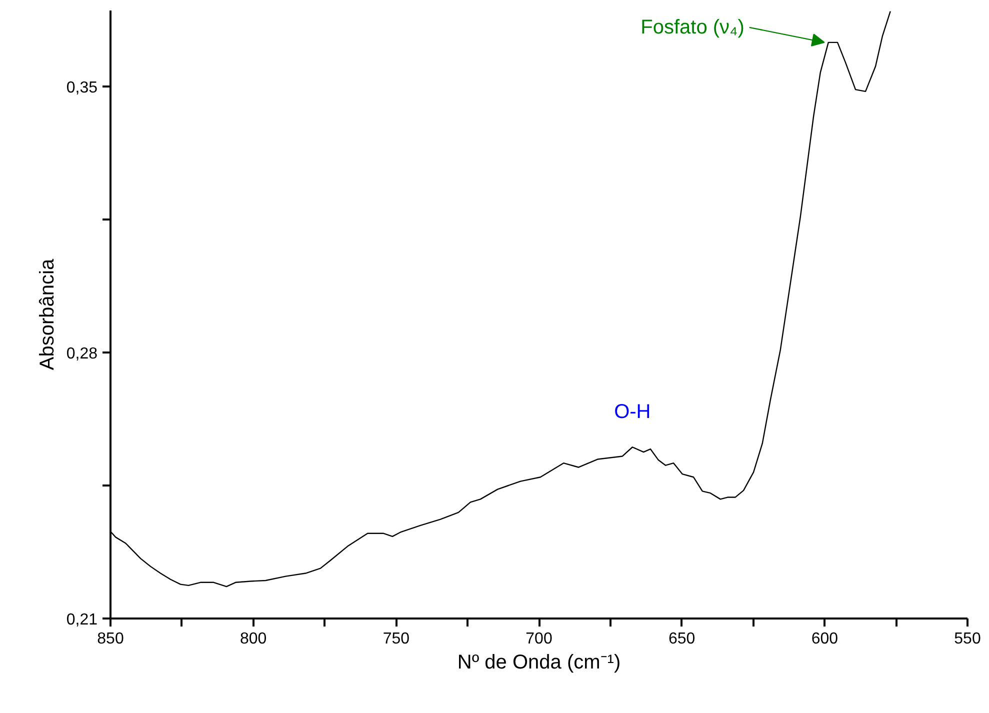  Describe the element at coordinates (253, 639) in the screenshot. I see `x-tick-label: 800` at that location.